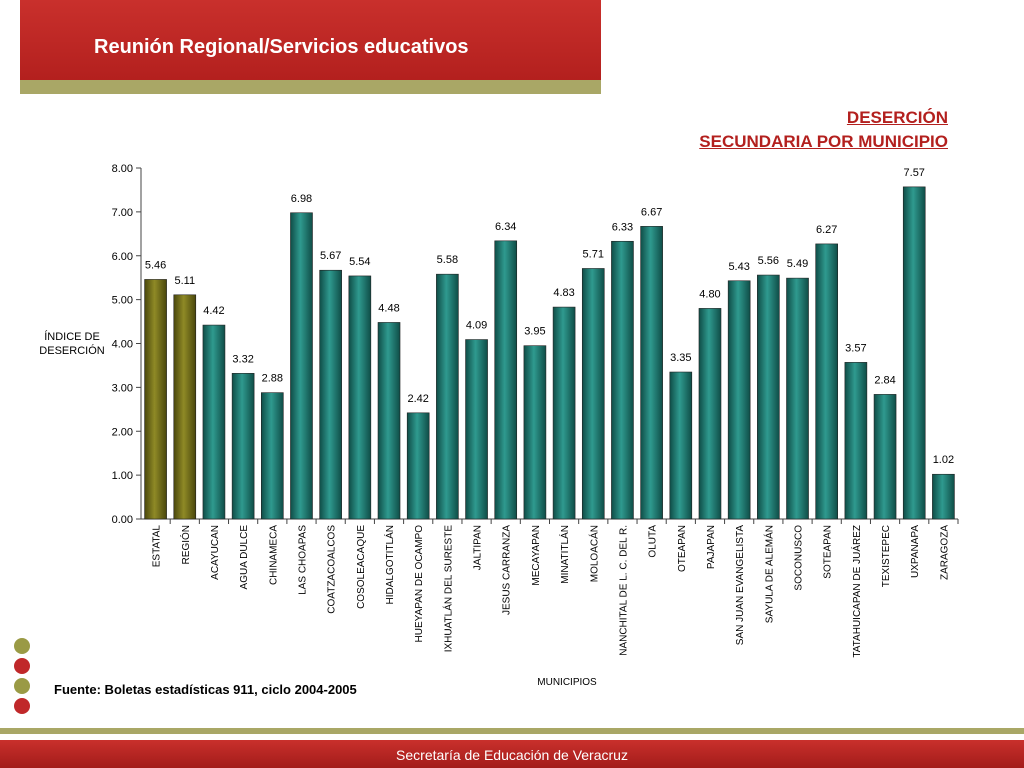 Image resolution: width=1024 pixels, height=768 pixels. Describe the element at coordinates (273, 555) in the screenshot. I see `x-tick-label: CHINAMECA` at that location.